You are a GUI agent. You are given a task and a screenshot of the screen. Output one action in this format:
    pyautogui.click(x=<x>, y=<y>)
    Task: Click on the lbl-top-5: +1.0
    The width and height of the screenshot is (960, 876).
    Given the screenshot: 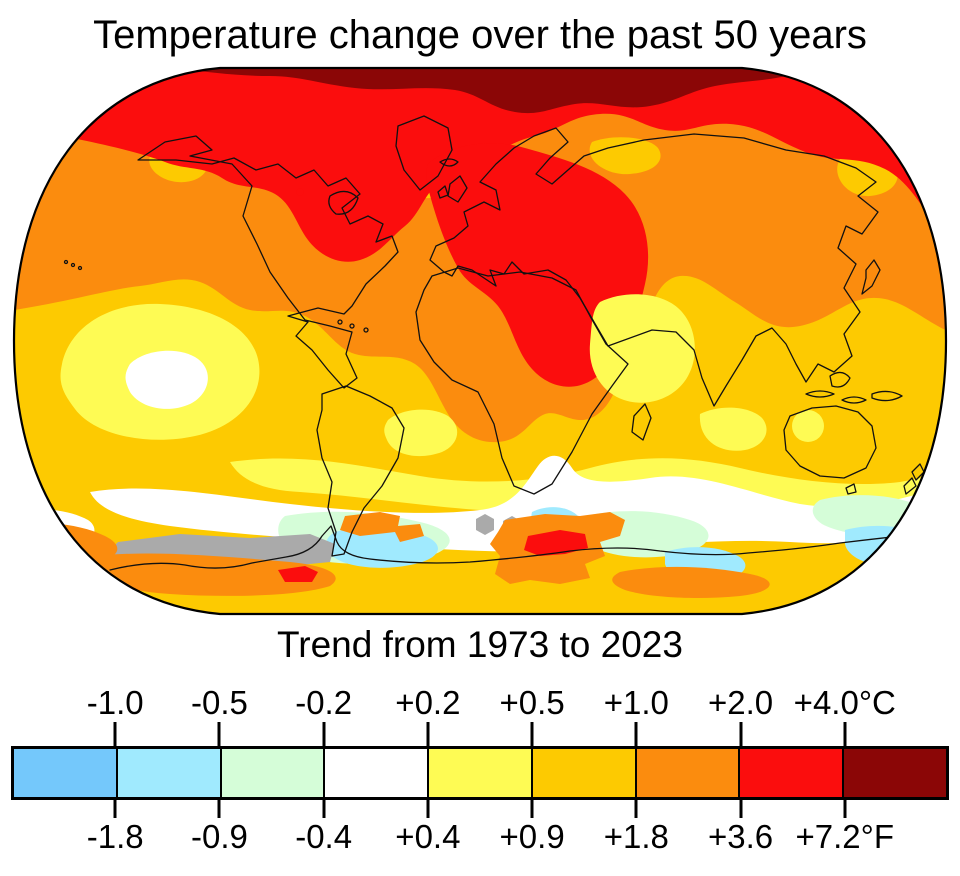 What is the action you would take?
    pyautogui.click(x=636, y=702)
    